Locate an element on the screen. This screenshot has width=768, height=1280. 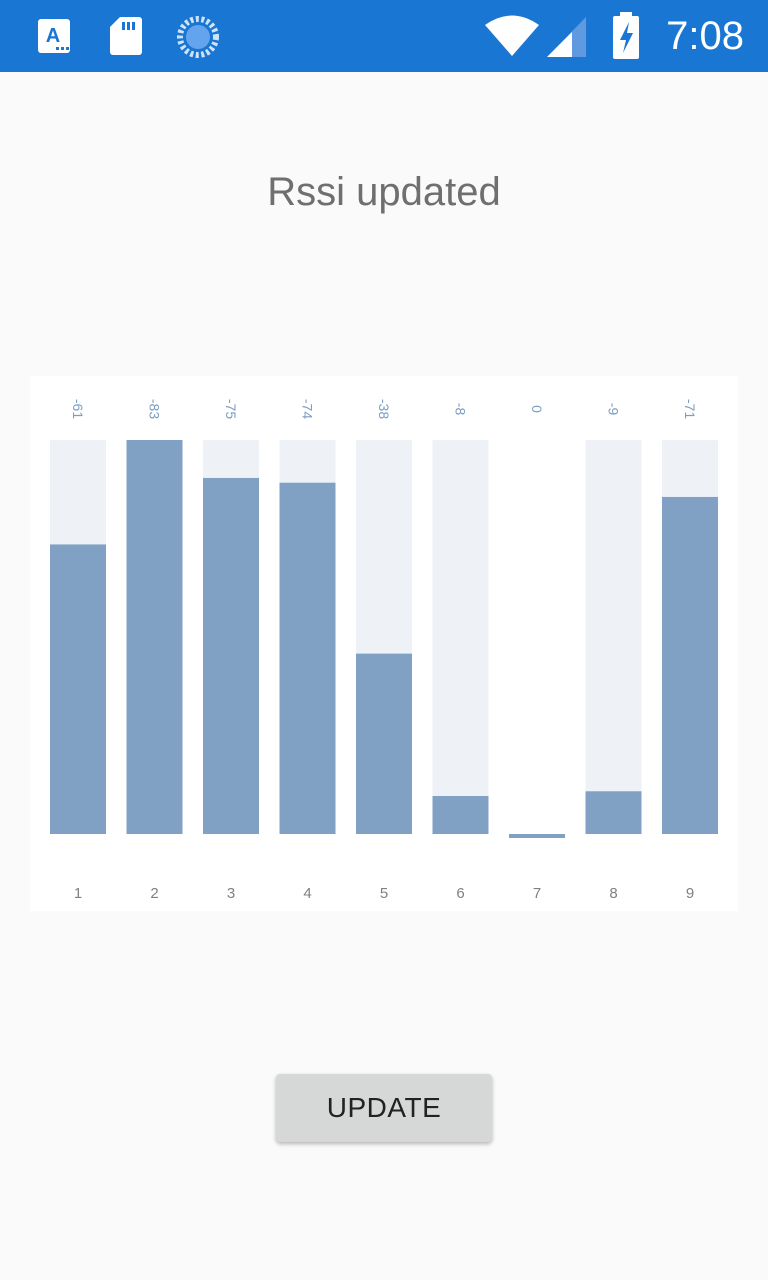
value-label: -71 is located at coordinates (690, 409).